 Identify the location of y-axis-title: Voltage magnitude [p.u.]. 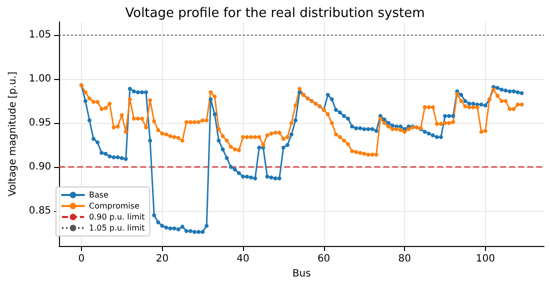
(13, 134).